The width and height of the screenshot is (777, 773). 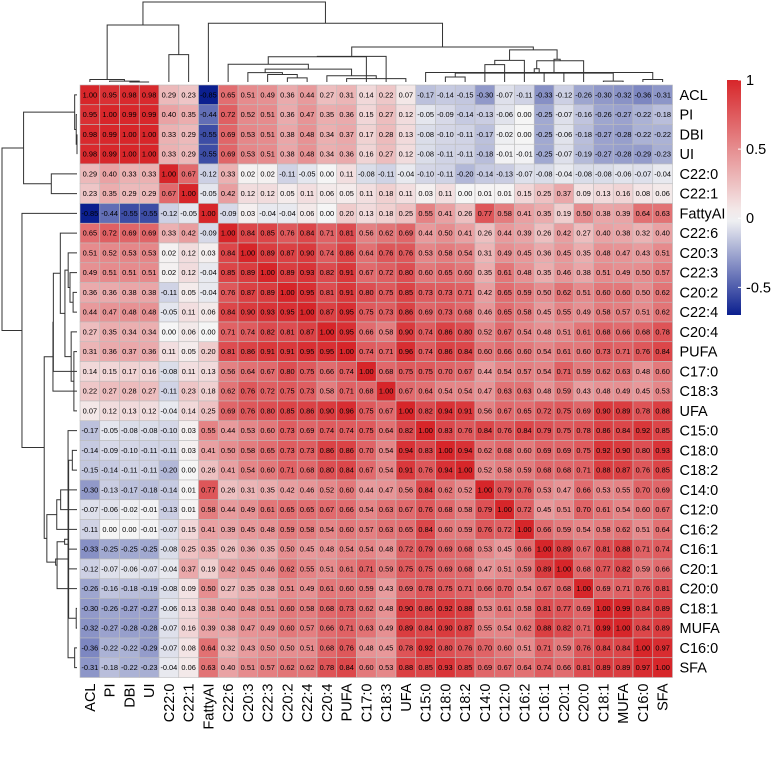 What do you see at coordinates (129, 430) in the screenshot?
I see `cell-value-label: -0.08` at bounding box center [129, 430].